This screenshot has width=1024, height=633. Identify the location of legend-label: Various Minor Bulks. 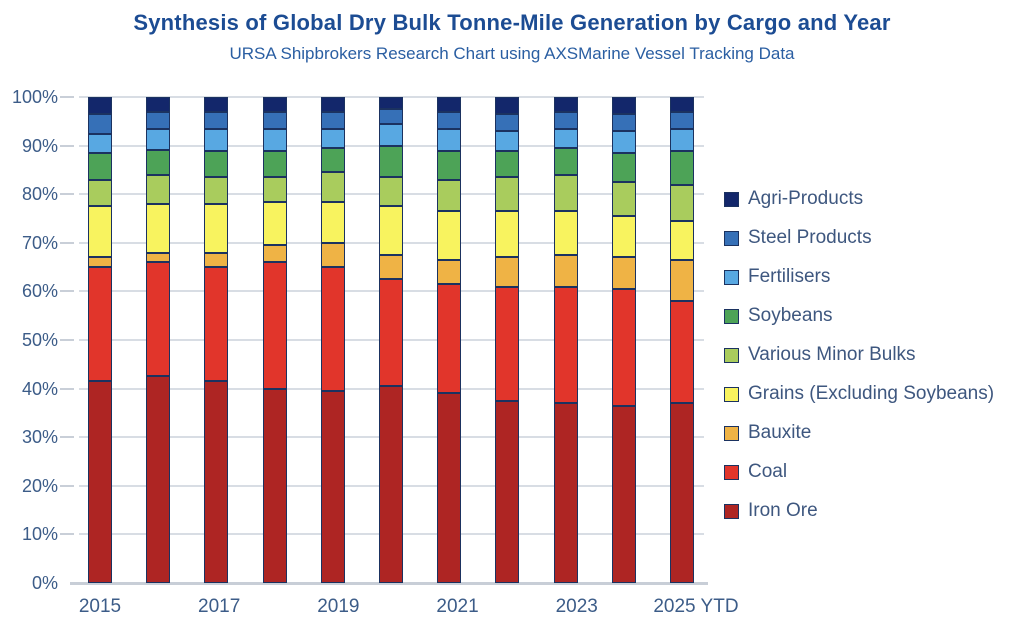
(832, 354).